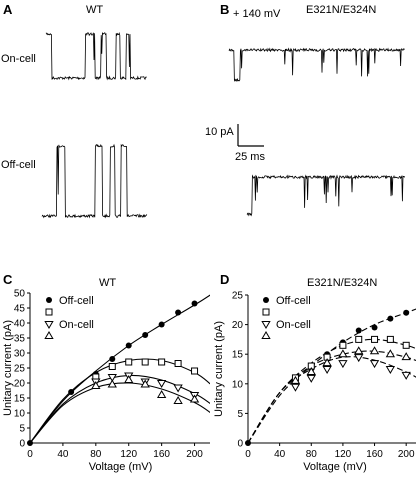 Image resolution: width=416 pixels, height=477 pixels. What do you see at coordinates (20, 294) in the screenshot?
I see `y-tick-label: 50` at bounding box center [20, 294].